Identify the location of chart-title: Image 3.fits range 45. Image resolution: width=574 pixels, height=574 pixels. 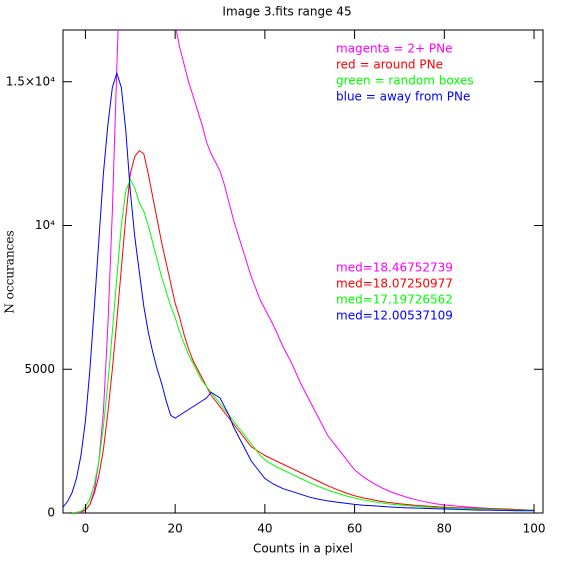
(286, 12).